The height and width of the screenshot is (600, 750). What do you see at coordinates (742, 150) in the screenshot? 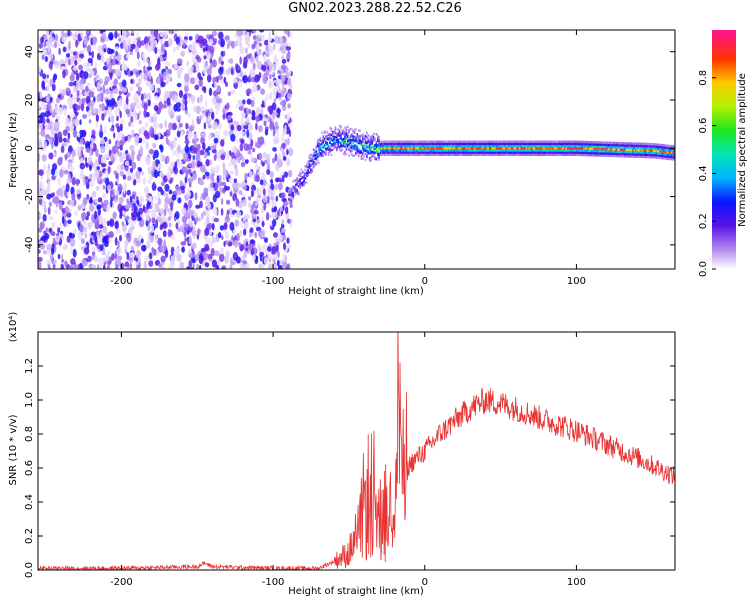
I see `colorbar-label: Normalized spectral amplitude` at bounding box center [742, 150].